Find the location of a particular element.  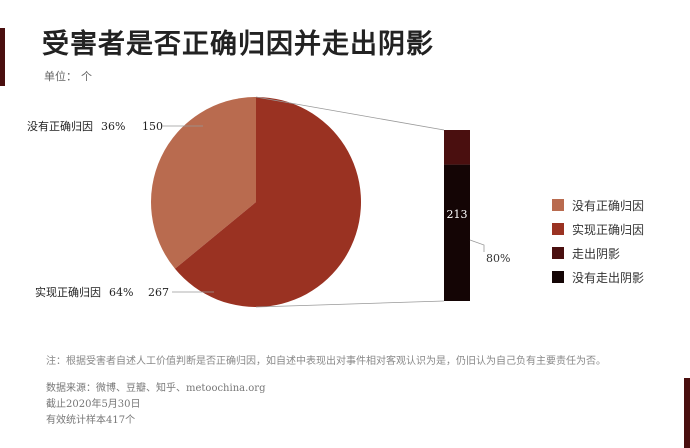

connector-line-bottom is located at coordinates (350, 304).